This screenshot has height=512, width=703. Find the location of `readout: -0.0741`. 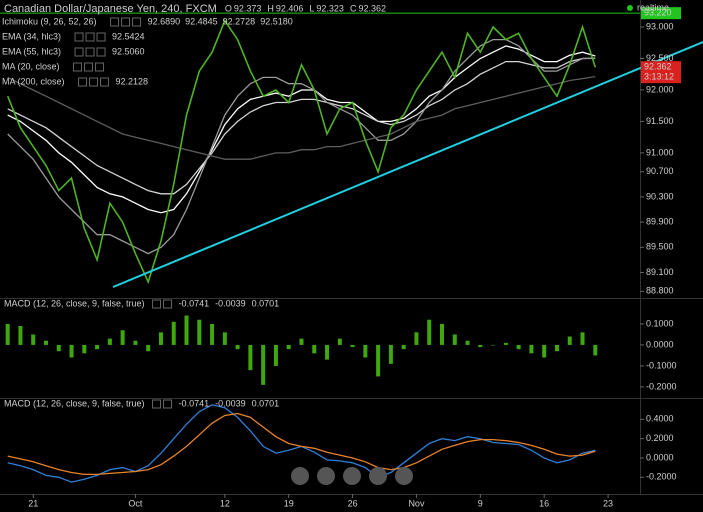

readout: -0.0741 is located at coordinates (194, 403).